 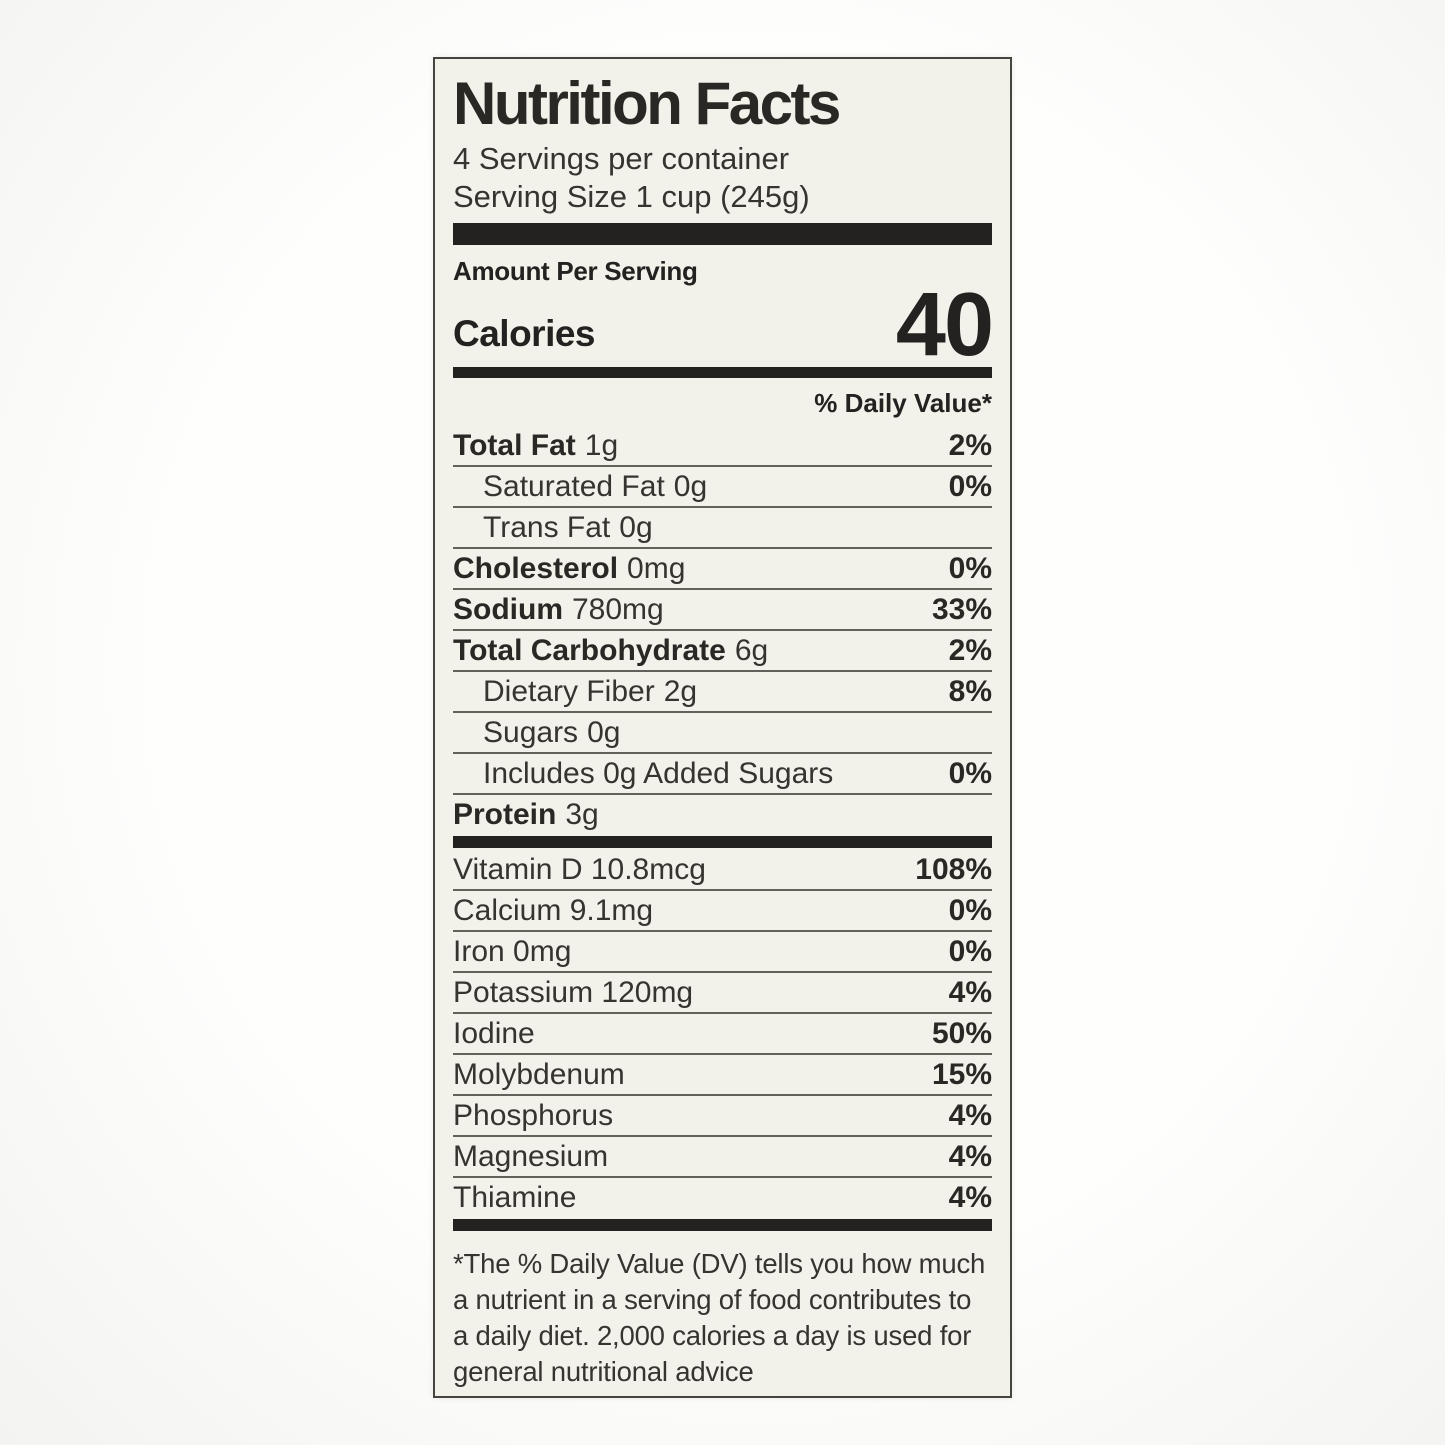 I want to click on nutrient-row: Includes 0g Added Sugars 0%, so click(x=722, y=774).